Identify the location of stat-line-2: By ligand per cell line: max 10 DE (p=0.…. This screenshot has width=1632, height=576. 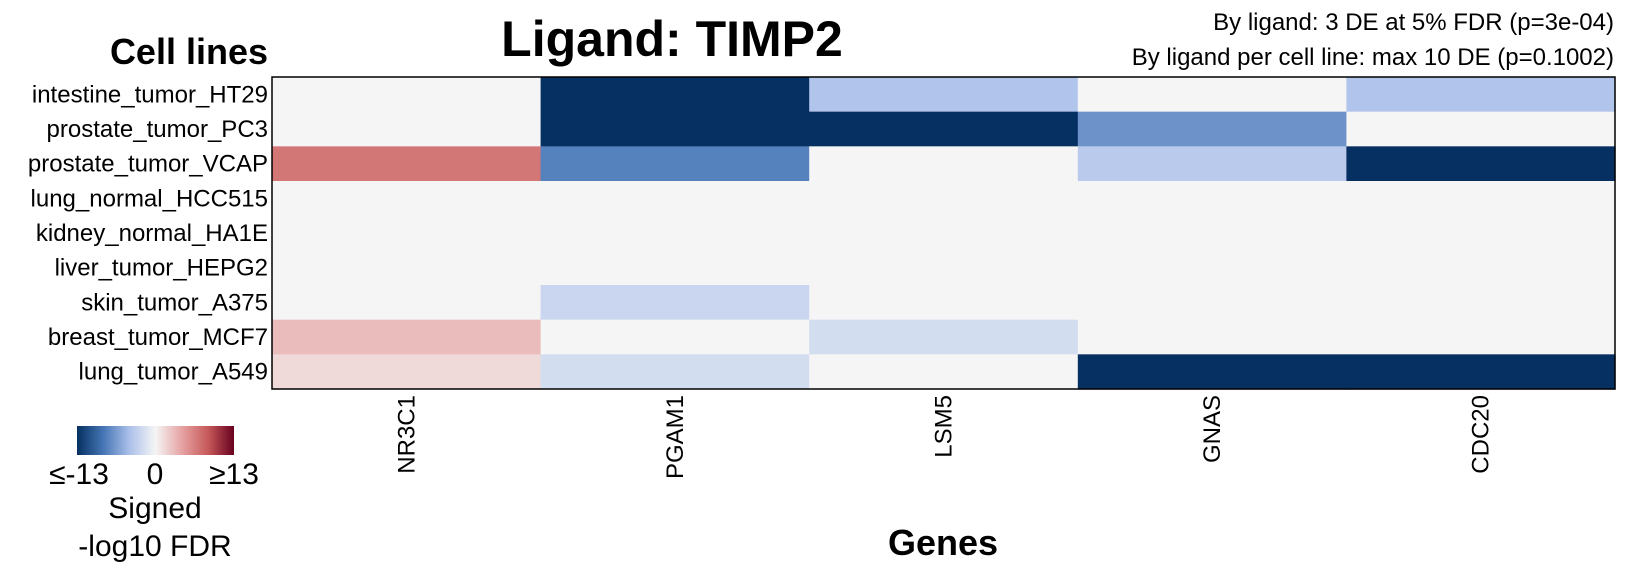
(1373, 57).